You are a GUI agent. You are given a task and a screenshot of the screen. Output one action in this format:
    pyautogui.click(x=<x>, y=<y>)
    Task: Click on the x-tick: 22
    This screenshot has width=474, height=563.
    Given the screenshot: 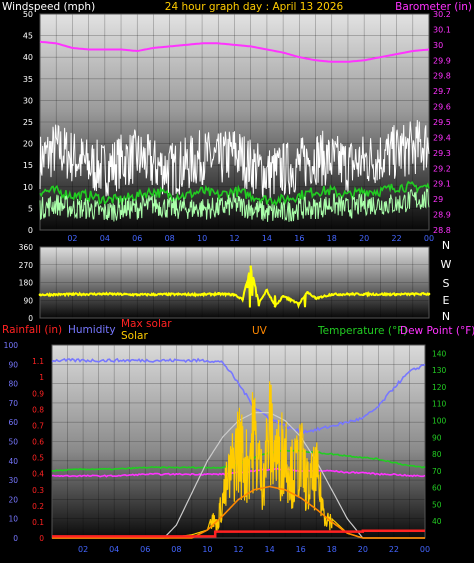 What is the action you would take?
    pyautogui.click(x=394, y=549)
    